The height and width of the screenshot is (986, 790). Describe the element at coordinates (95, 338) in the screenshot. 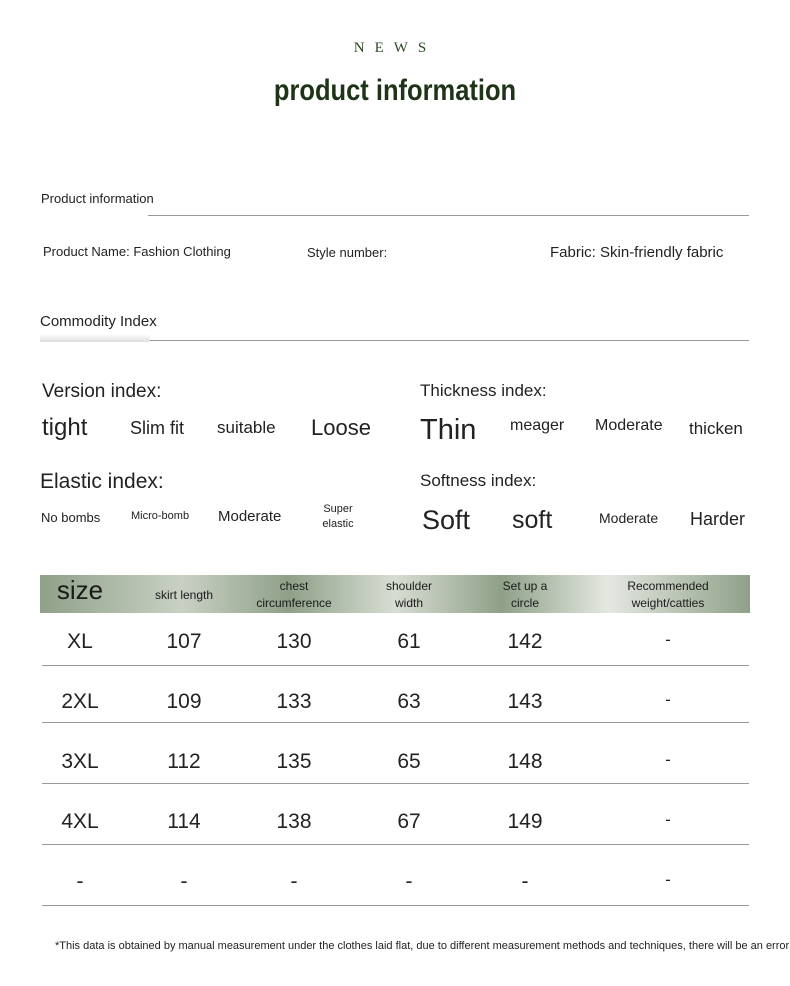

I see `decoration` at that location.